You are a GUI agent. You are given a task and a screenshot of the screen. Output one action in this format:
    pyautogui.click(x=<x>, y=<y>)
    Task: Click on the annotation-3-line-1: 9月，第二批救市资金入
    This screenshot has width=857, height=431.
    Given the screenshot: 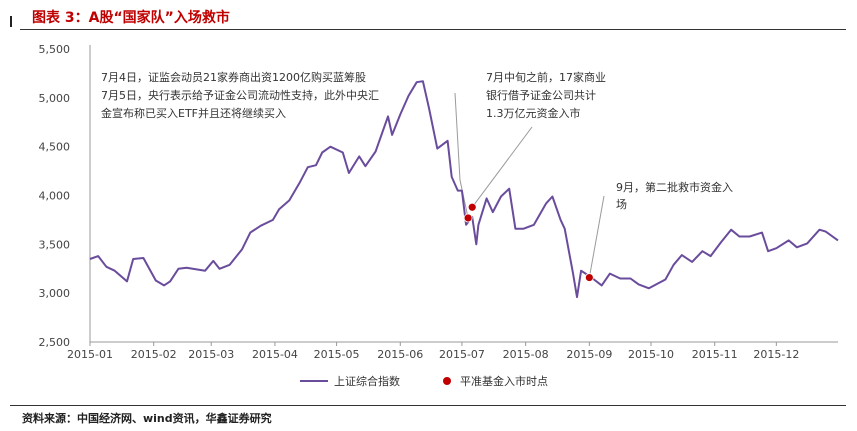 What is the action you would take?
    pyautogui.click(x=674, y=187)
    